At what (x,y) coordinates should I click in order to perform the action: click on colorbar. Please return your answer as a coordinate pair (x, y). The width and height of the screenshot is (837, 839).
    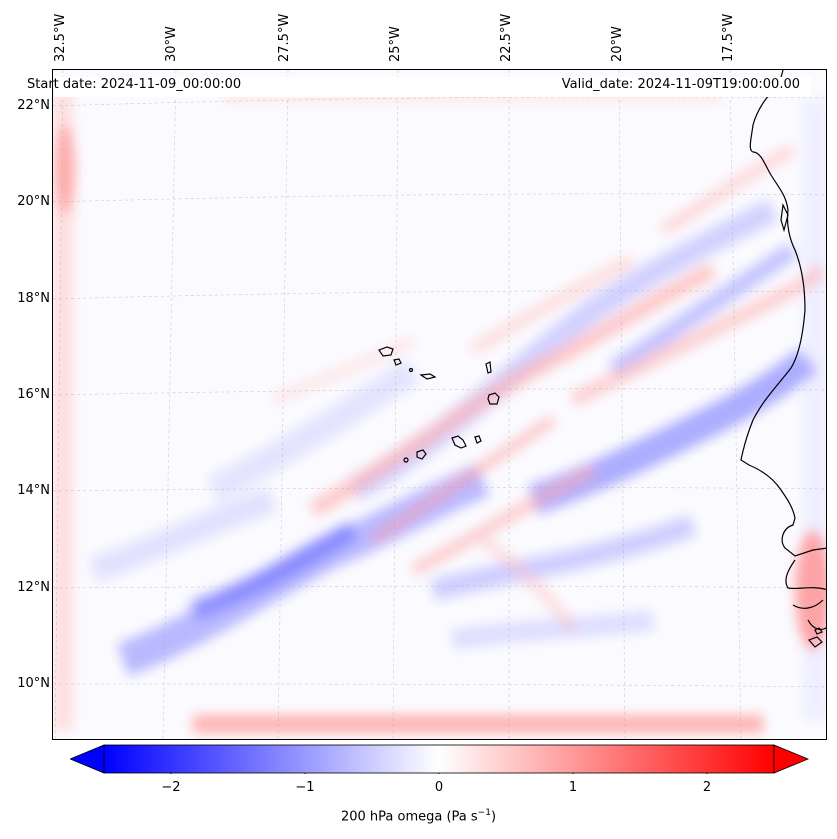
    Looking at the image, I should click on (440, 759).